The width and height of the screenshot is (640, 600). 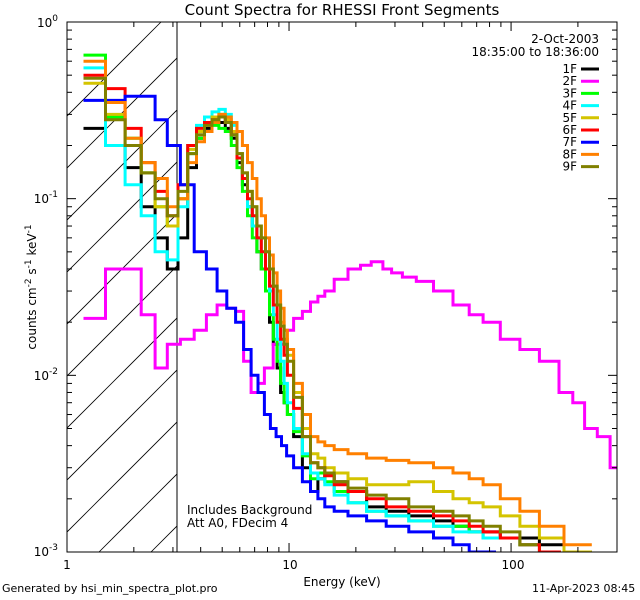 What do you see at coordinates (31, 286) in the screenshot?
I see `y-axis-label: counts cm-2 s-1 keV-1` at bounding box center [31, 286].